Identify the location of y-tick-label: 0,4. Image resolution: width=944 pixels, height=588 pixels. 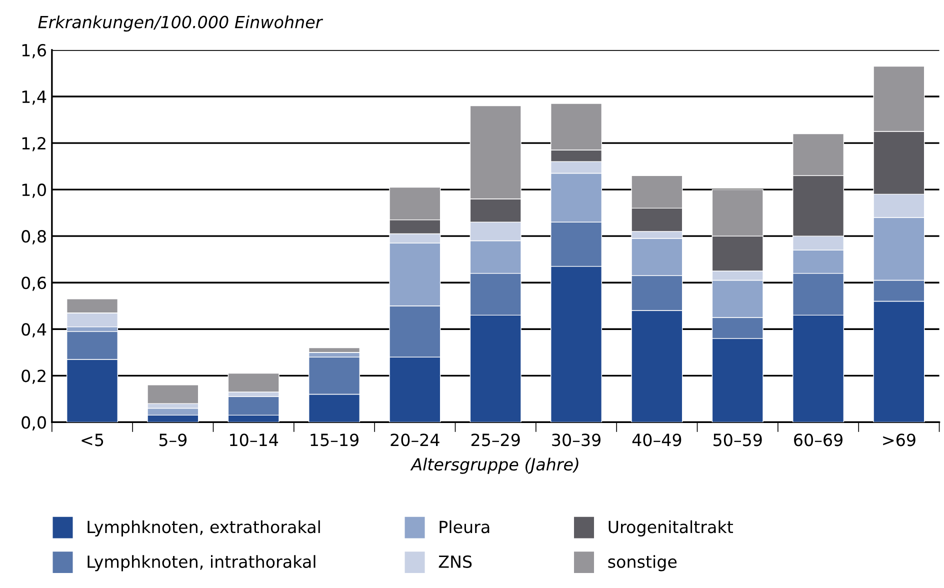
(34, 330).